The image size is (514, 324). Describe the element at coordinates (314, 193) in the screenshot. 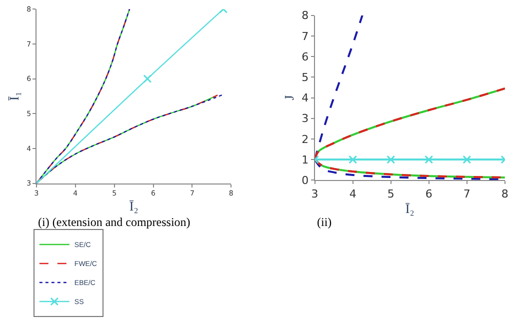

I see `x-tick-label: 3` at that location.